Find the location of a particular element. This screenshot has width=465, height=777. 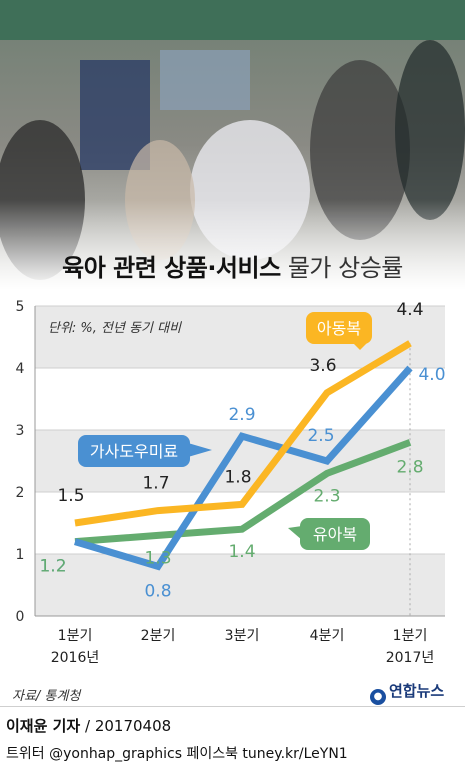

legend-label: 가사도우미료 is located at coordinates (134, 451).